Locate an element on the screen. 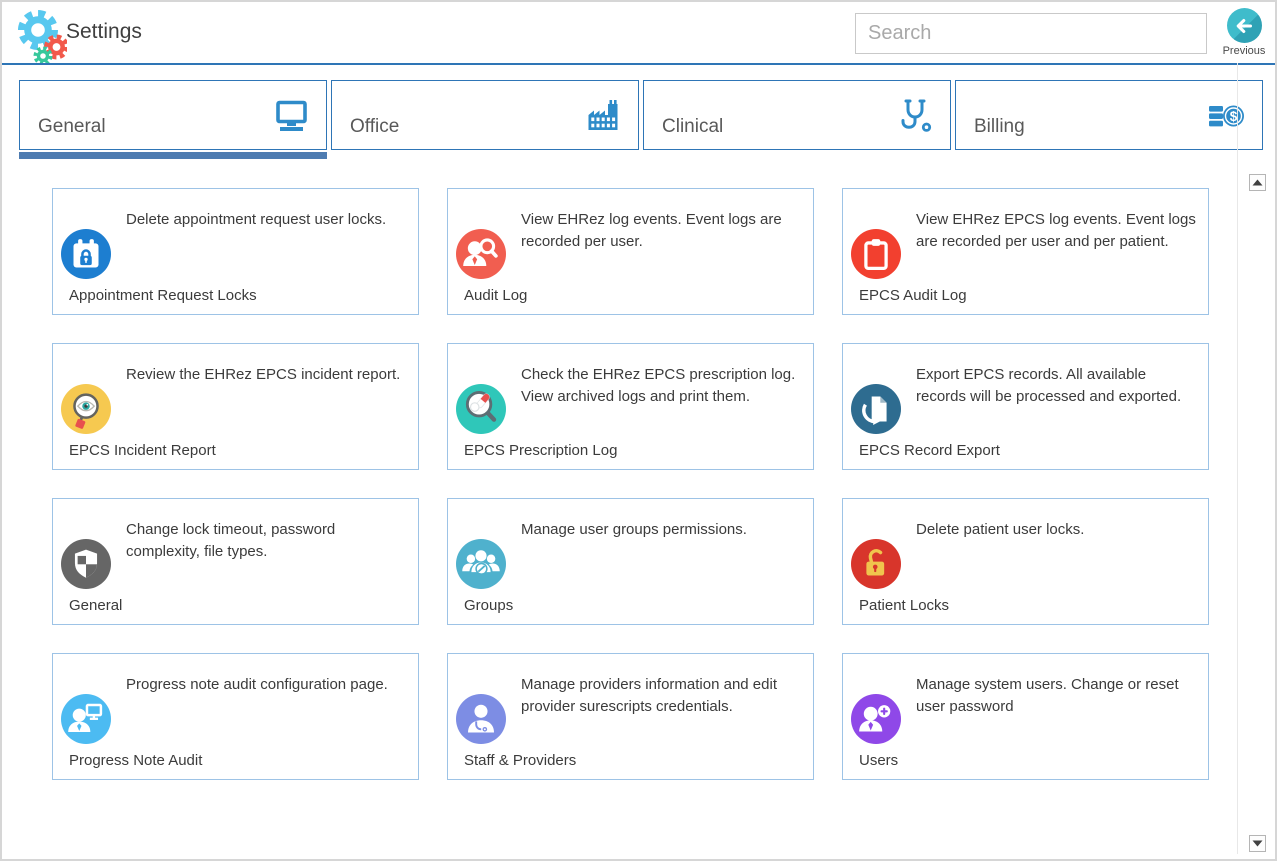 The width and height of the screenshot is (1277, 861). user-search-icon is located at coordinates (481, 254).